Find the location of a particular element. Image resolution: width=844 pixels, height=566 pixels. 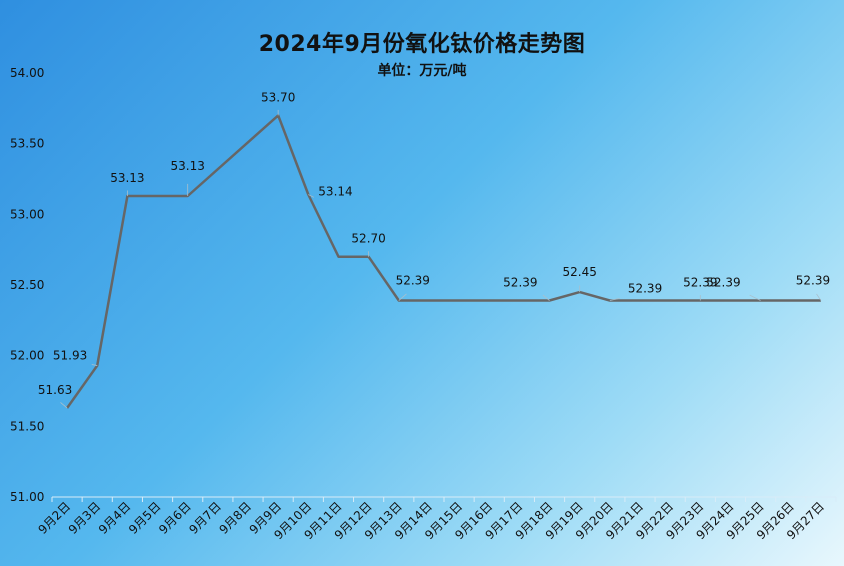

data-label: 51.93 is located at coordinates (70, 356).